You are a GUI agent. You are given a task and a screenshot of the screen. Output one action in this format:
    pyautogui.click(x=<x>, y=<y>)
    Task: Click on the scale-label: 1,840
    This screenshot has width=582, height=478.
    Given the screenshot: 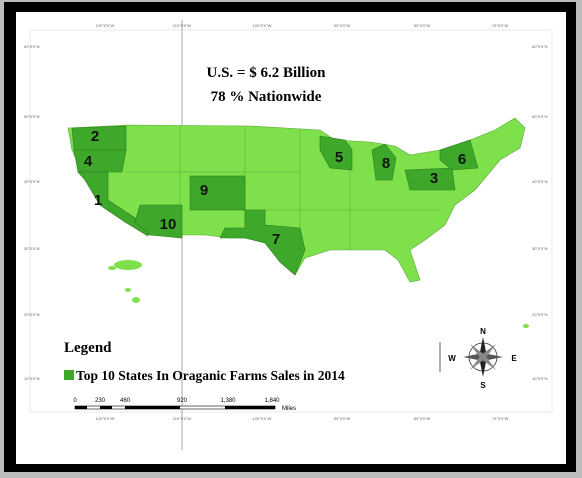 What is the action you would take?
    pyautogui.click(x=272, y=401)
    